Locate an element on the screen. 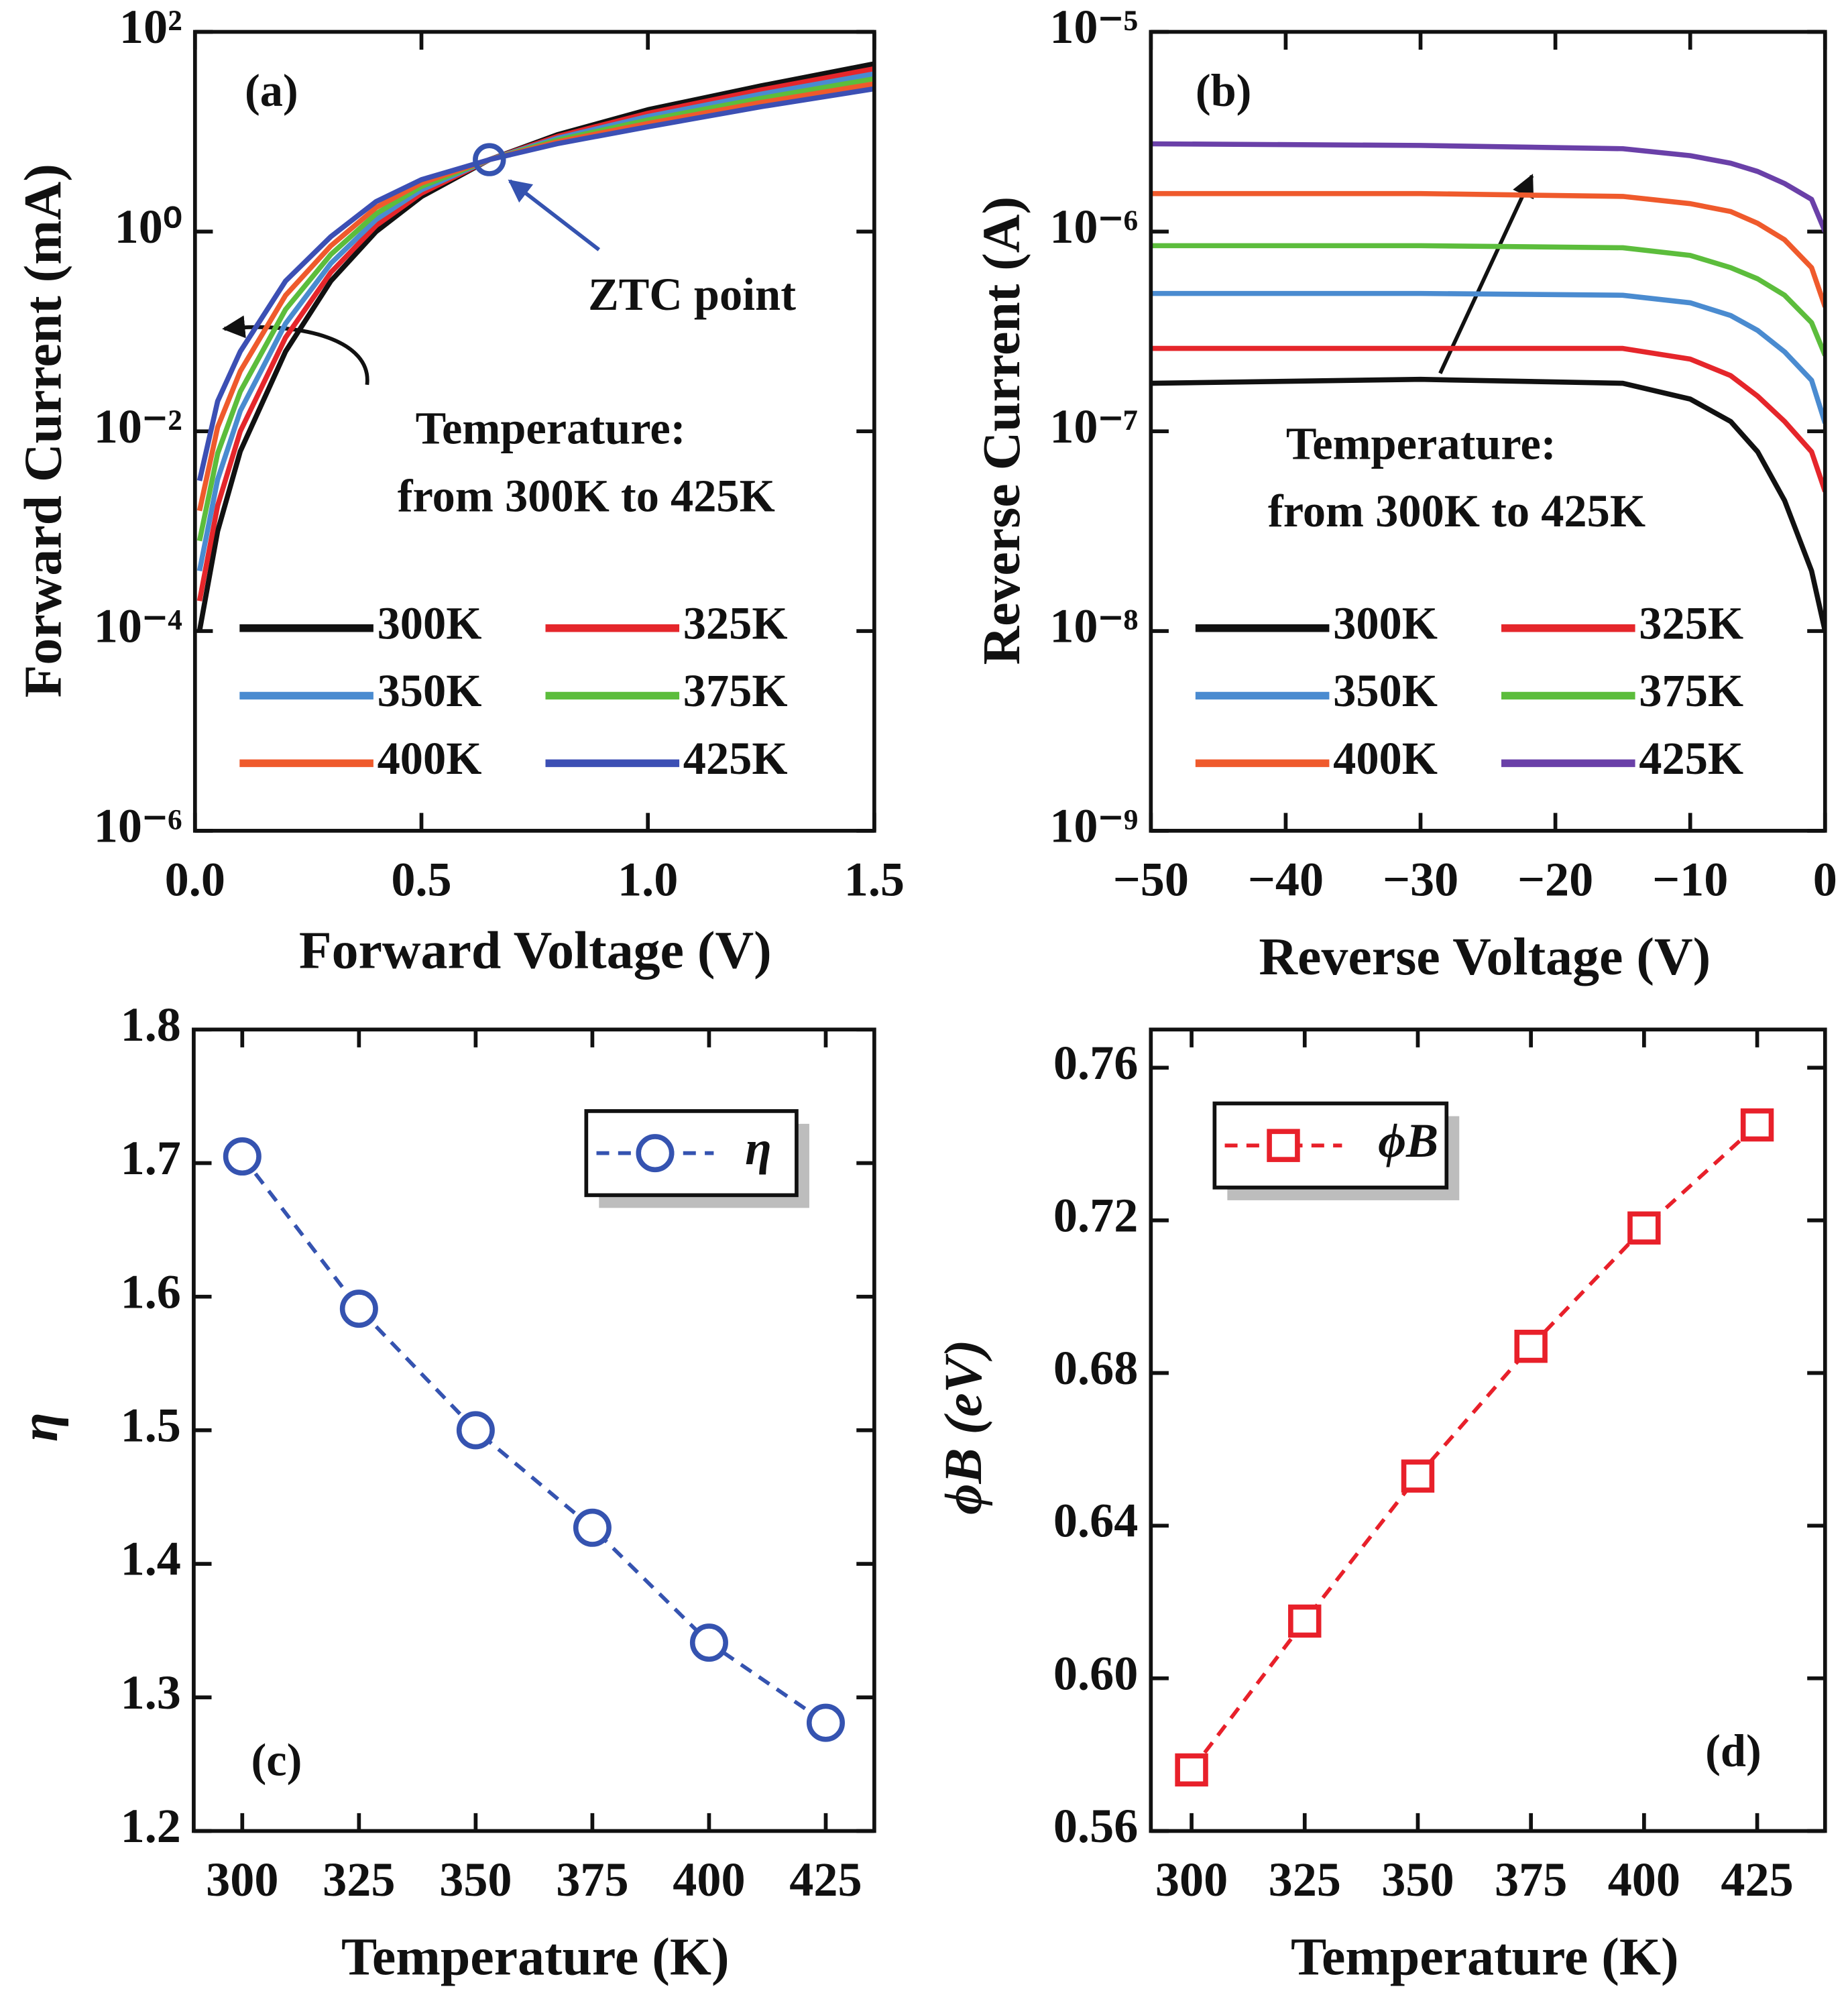  legend-label: 375K is located at coordinates (735, 690).